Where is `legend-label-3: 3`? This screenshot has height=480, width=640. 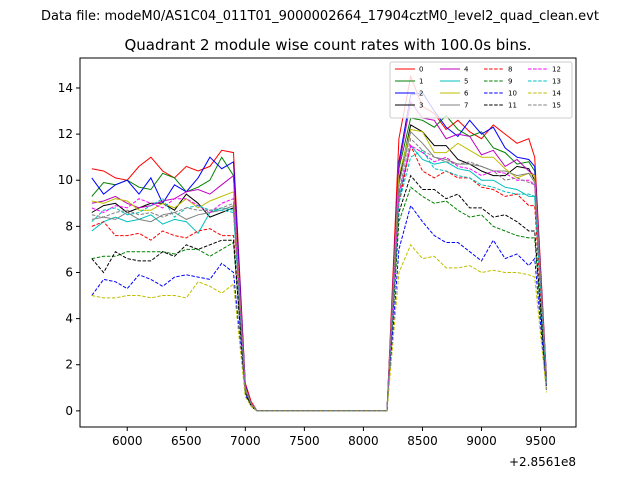
legend-label-3: 3 is located at coordinates (421, 106).